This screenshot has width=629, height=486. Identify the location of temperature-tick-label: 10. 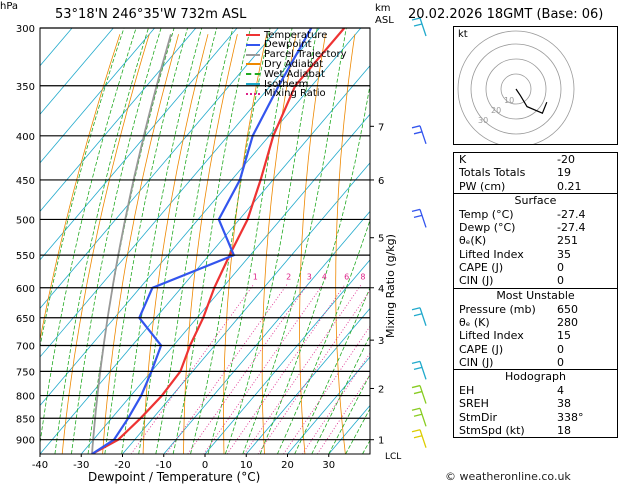
(246, 465).